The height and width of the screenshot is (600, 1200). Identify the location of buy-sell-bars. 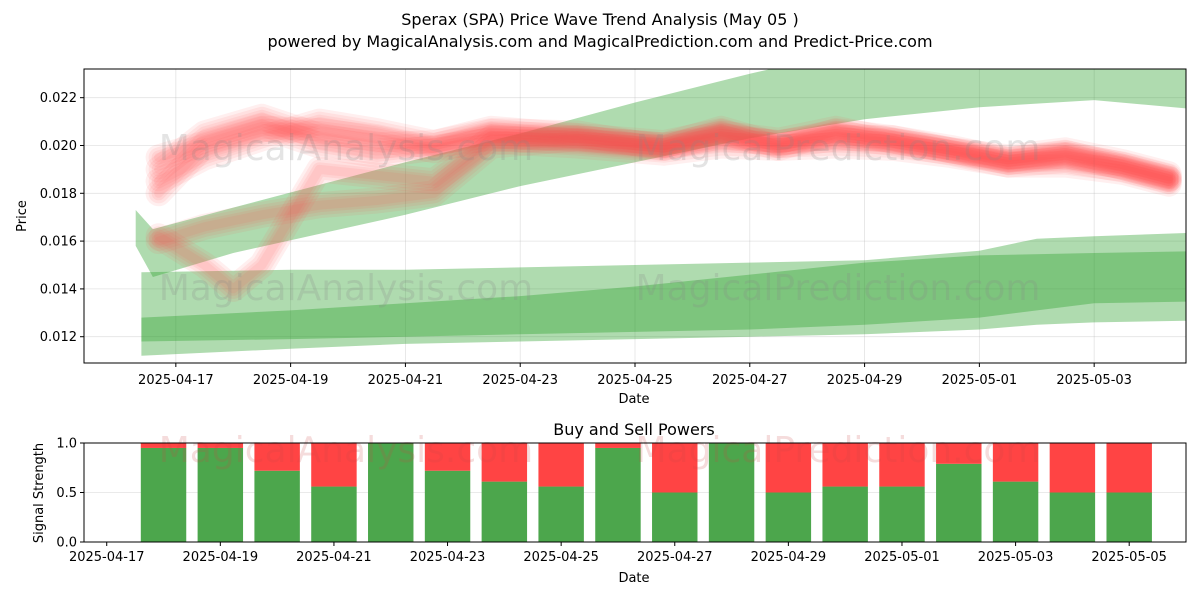
(646, 492).